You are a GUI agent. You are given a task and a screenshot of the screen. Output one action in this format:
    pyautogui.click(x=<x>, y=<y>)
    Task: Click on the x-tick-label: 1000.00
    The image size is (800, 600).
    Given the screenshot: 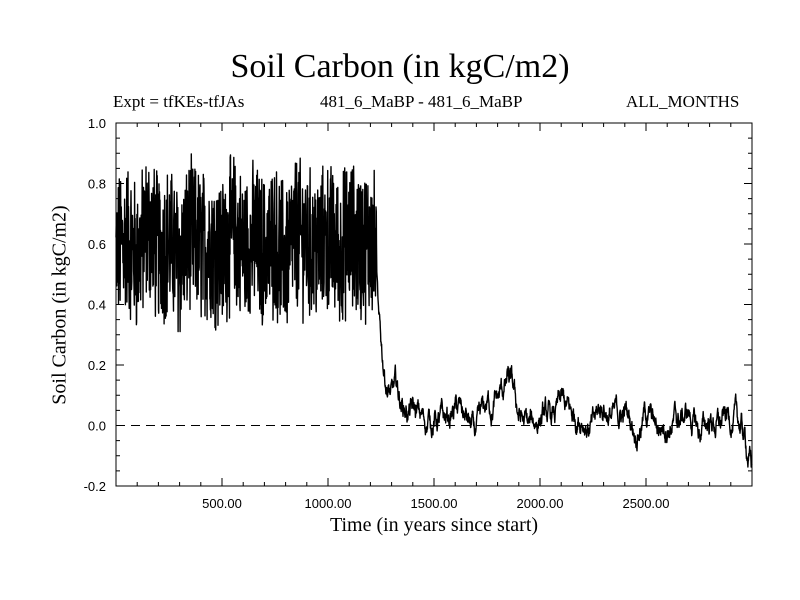 What is the action you would take?
    pyautogui.click(x=328, y=503)
    